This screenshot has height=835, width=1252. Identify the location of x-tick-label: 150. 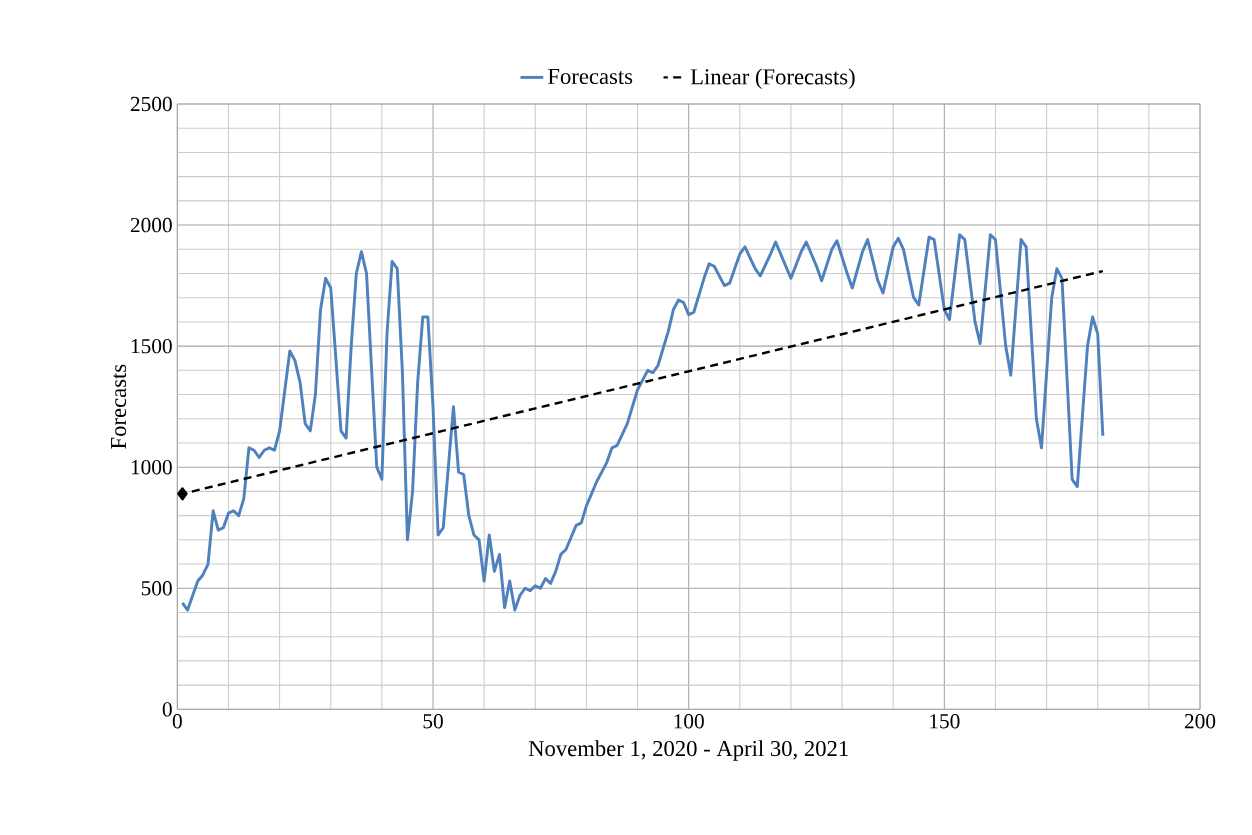
(945, 721).